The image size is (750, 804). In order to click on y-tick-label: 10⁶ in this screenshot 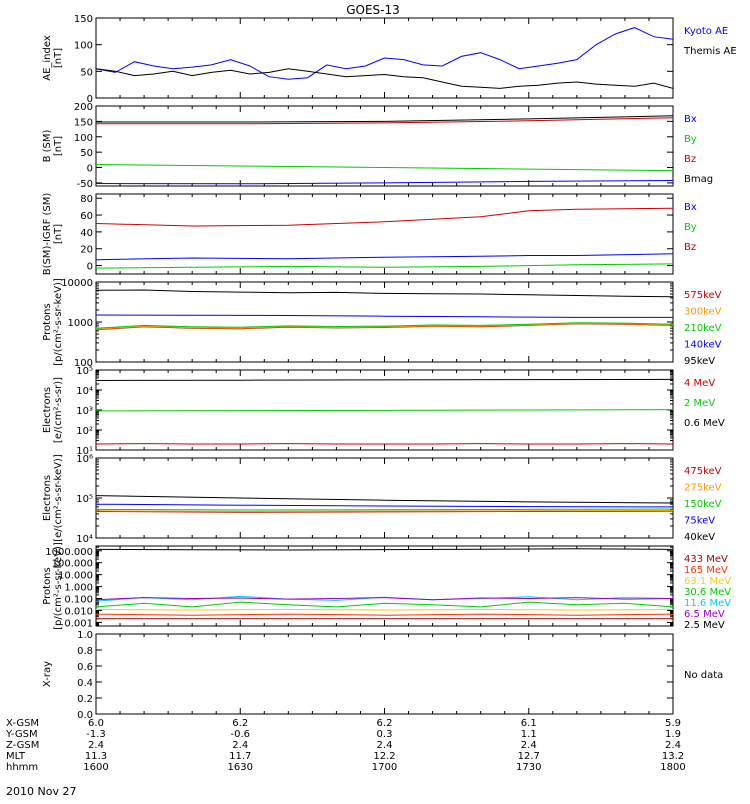, I will do `click(84, 459)`.